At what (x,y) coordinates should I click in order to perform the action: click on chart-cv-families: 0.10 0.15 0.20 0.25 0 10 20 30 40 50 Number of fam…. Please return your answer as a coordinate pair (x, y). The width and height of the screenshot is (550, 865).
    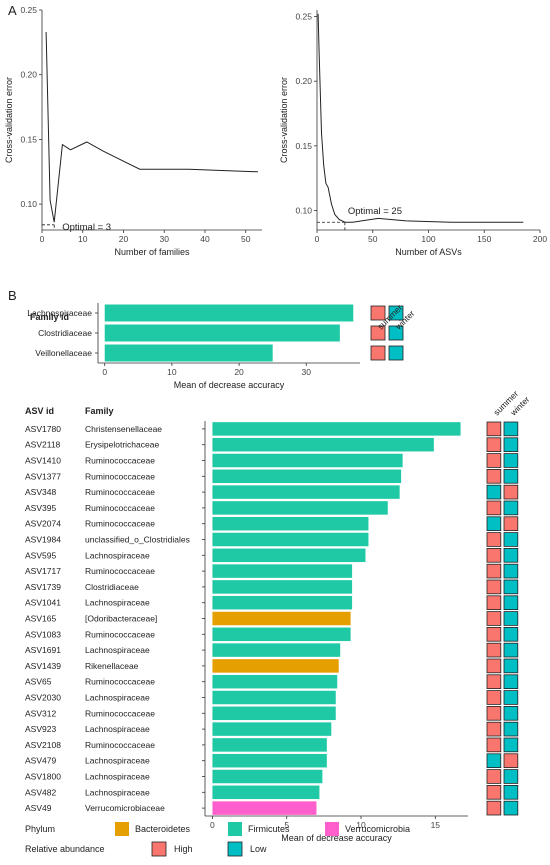
    Looking at the image, I should click on (133, 131).